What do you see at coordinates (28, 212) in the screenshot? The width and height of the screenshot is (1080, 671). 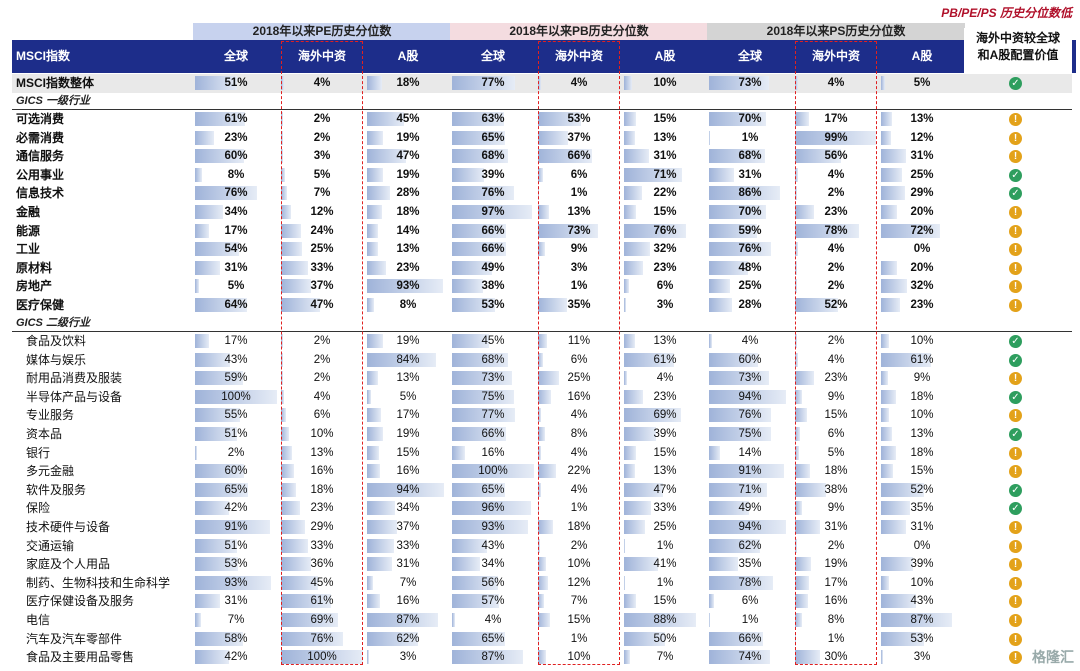 I see `row-name: 金融` at bounding box center [28, 212].